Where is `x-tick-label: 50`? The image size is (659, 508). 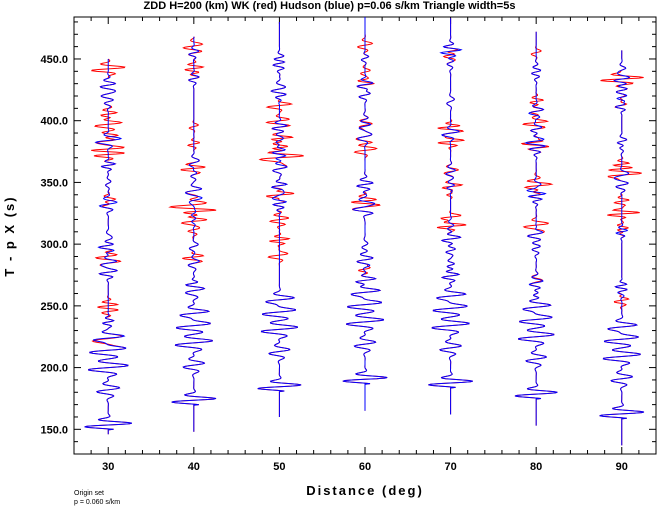
x-tick-label: 50 is located at coordinates (279, 467).